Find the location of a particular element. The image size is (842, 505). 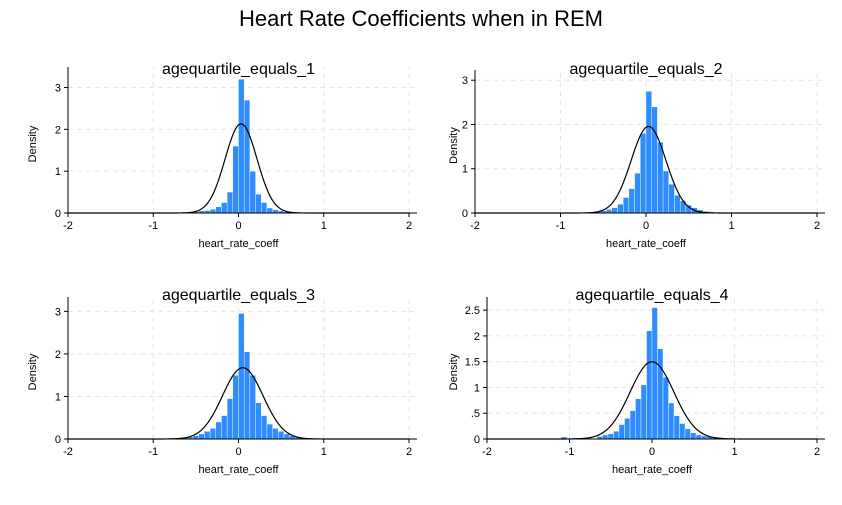

subplot-title: agequartile_equals_2 is located at coordinates (645, 69).